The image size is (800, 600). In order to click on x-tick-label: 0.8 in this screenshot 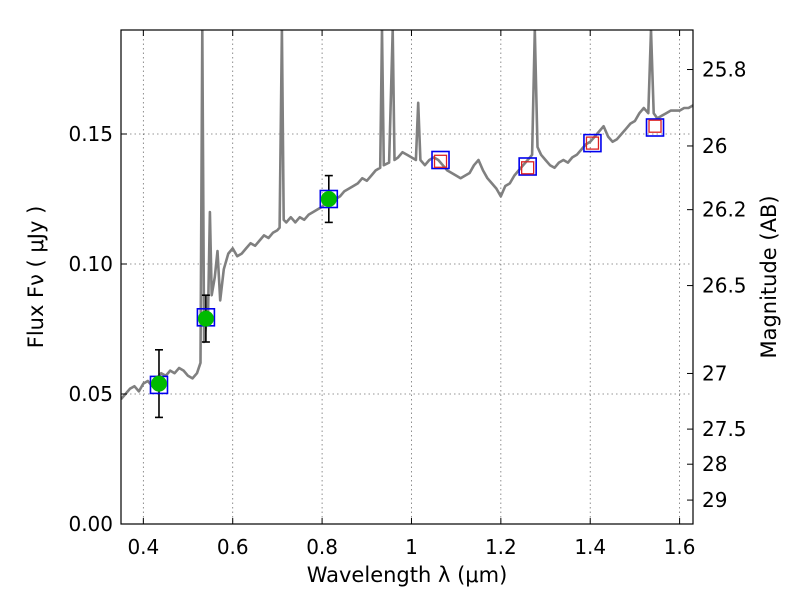, I will do `click(322, 547)`.